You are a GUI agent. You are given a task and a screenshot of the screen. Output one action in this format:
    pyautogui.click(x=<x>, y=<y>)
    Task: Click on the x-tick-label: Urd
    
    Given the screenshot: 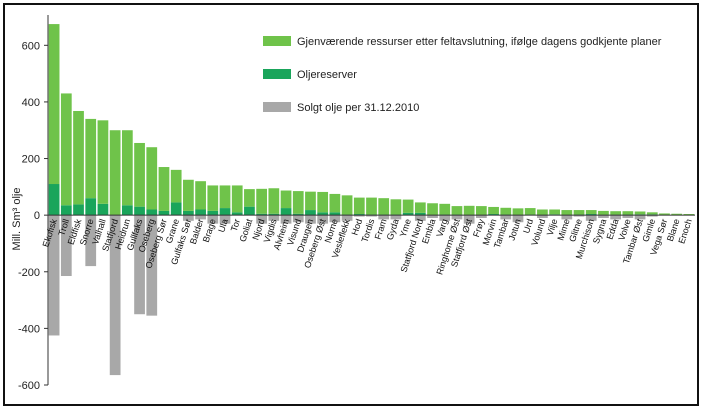 What is the action you would take?
    pyautogui.click(x=528, y=226)
    